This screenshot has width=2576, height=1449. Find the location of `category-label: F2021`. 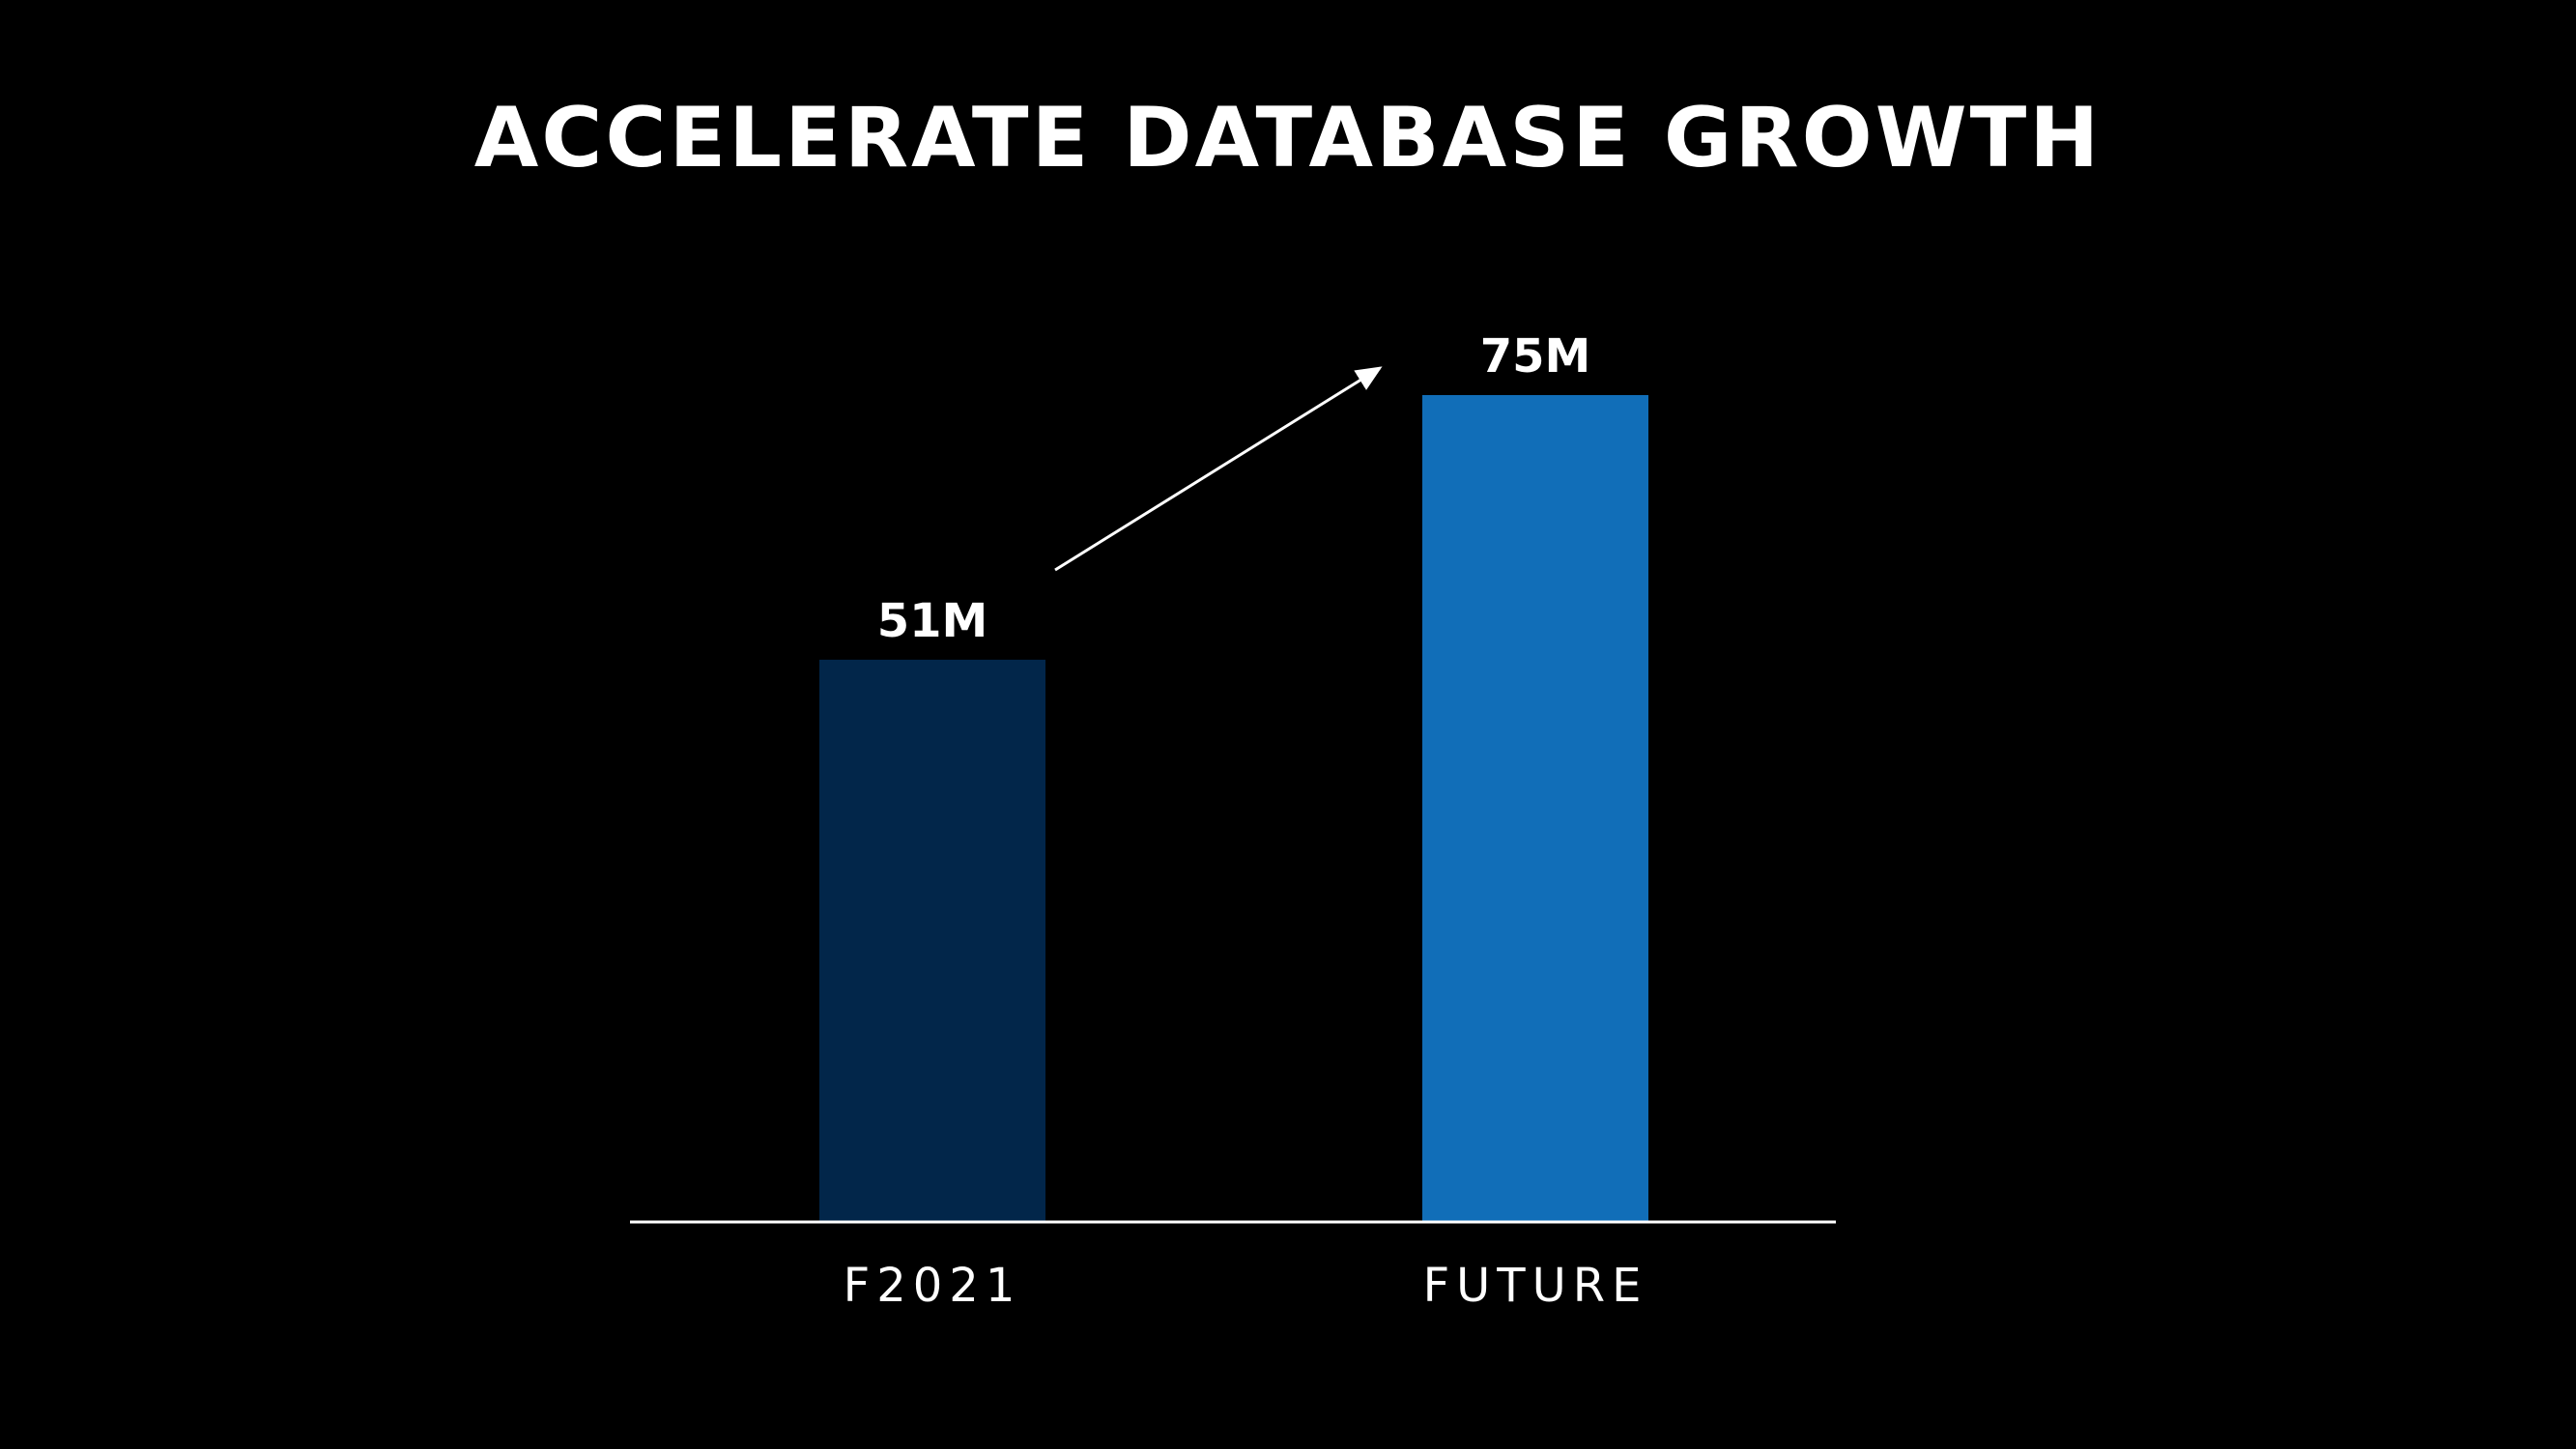

category-label: F2021 is located at coordinates (933, 1286).